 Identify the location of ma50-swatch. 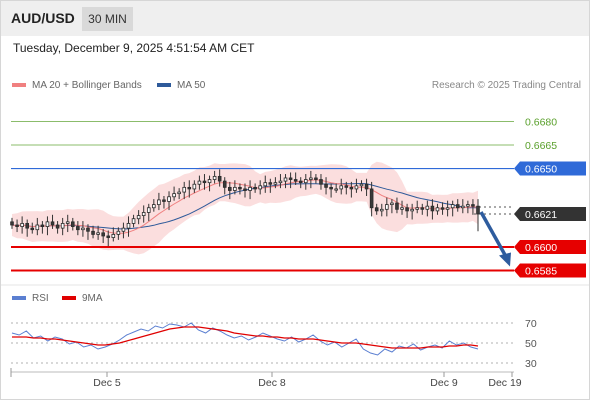
(164, 85).